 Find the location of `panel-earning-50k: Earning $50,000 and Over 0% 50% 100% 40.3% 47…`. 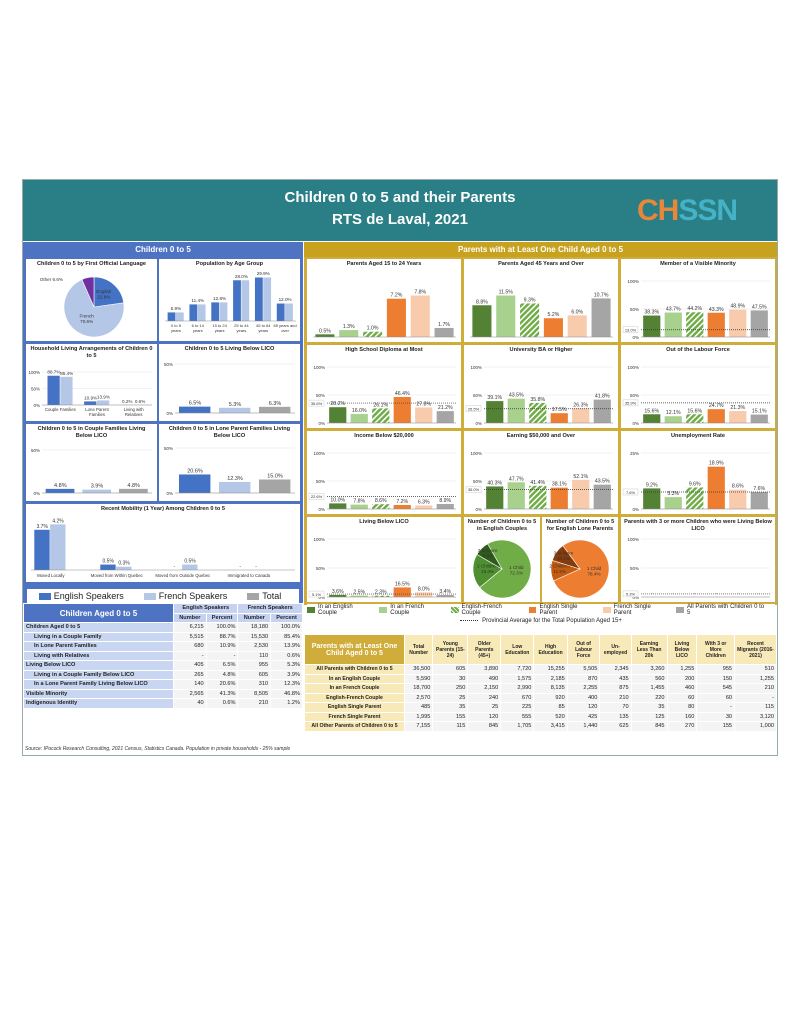

panel-earning-50k: Earning $50,000 and Over 0% 50% 100% 40.3% 47… is located at coordinates (541, 472).